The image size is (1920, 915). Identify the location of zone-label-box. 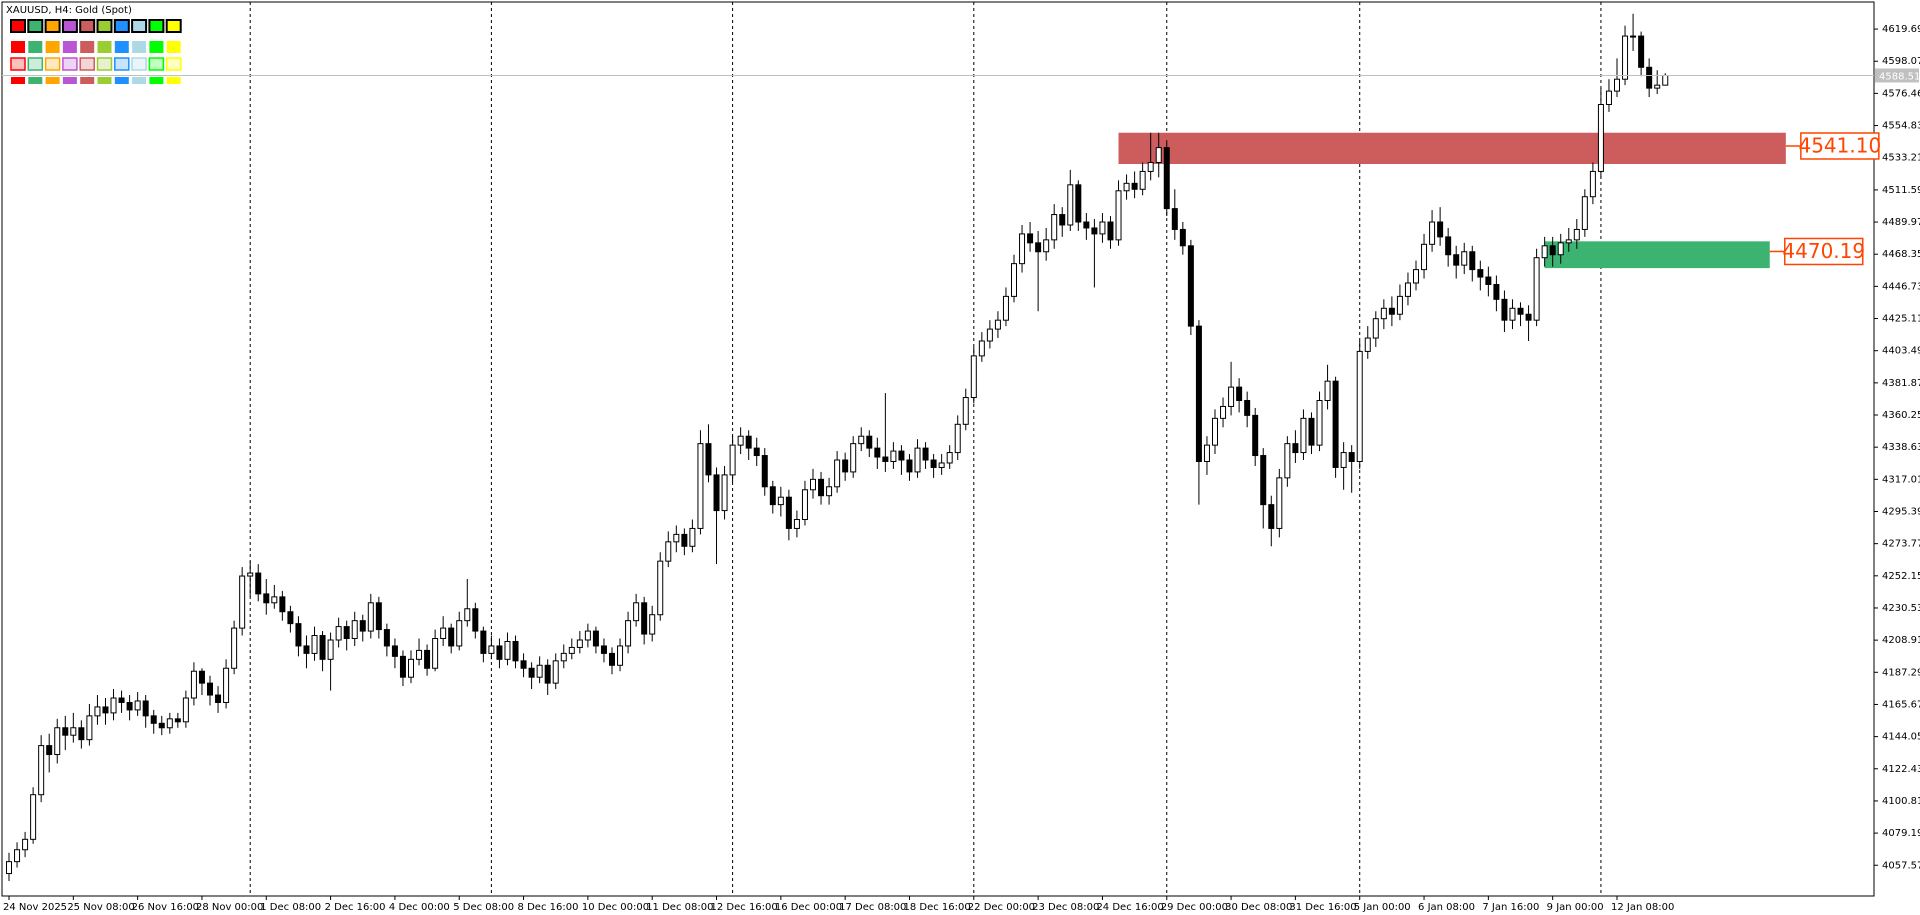
(1840, 146).